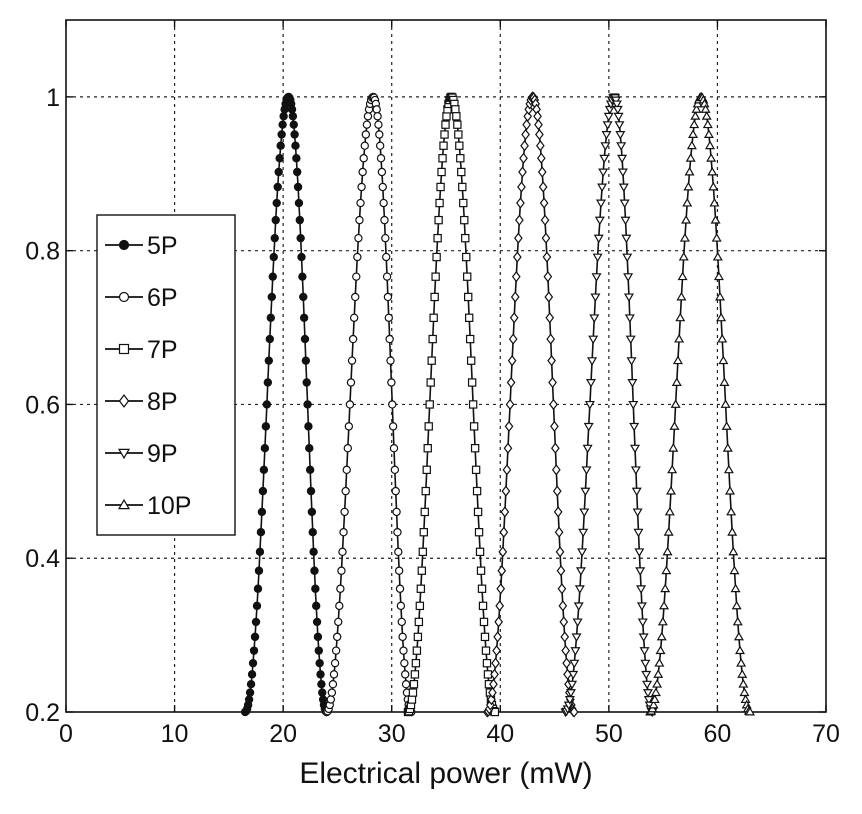 This screenshot has height=814, width=862. What do you see at coordinates (141, 402) in the screenshot?
I see `legend-item-8P: 8P` at bounding box center [141, 402].